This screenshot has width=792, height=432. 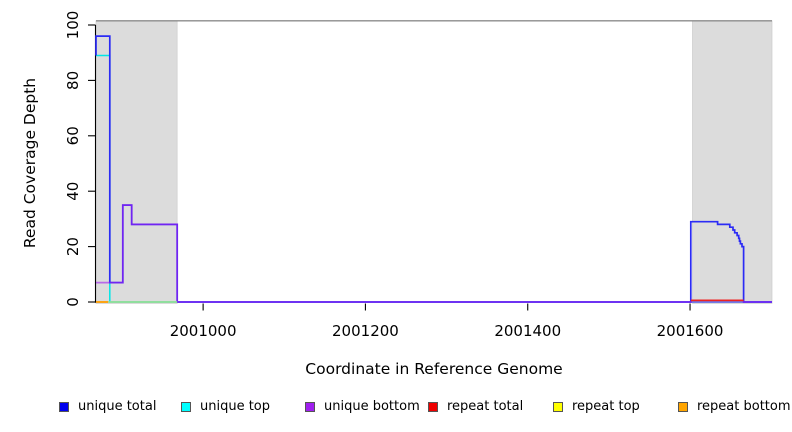 What do you see at coordinates (73, 246) in the screenshot?
I see `y-tick-label: 20` at bounding box center [73, 246].